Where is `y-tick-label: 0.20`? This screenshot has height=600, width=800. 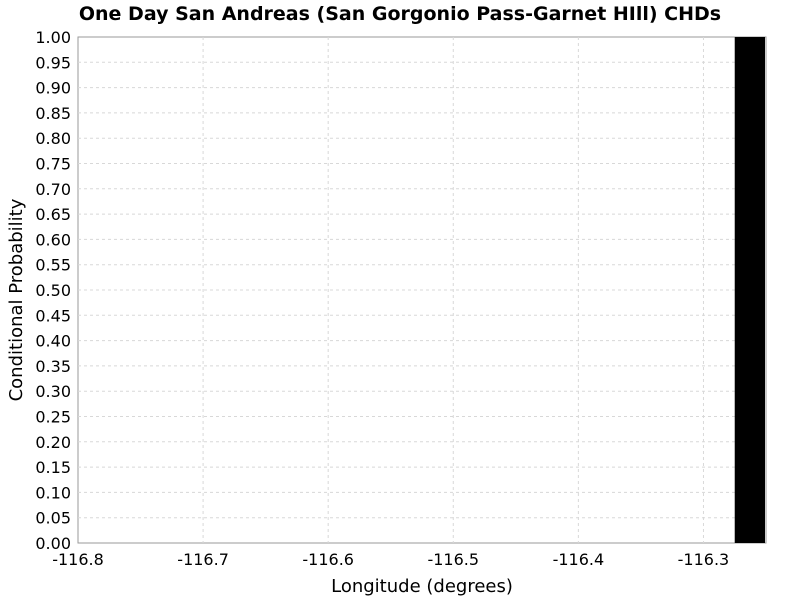
y-tick-label: 0.20 is located at coordinates (53, 442).